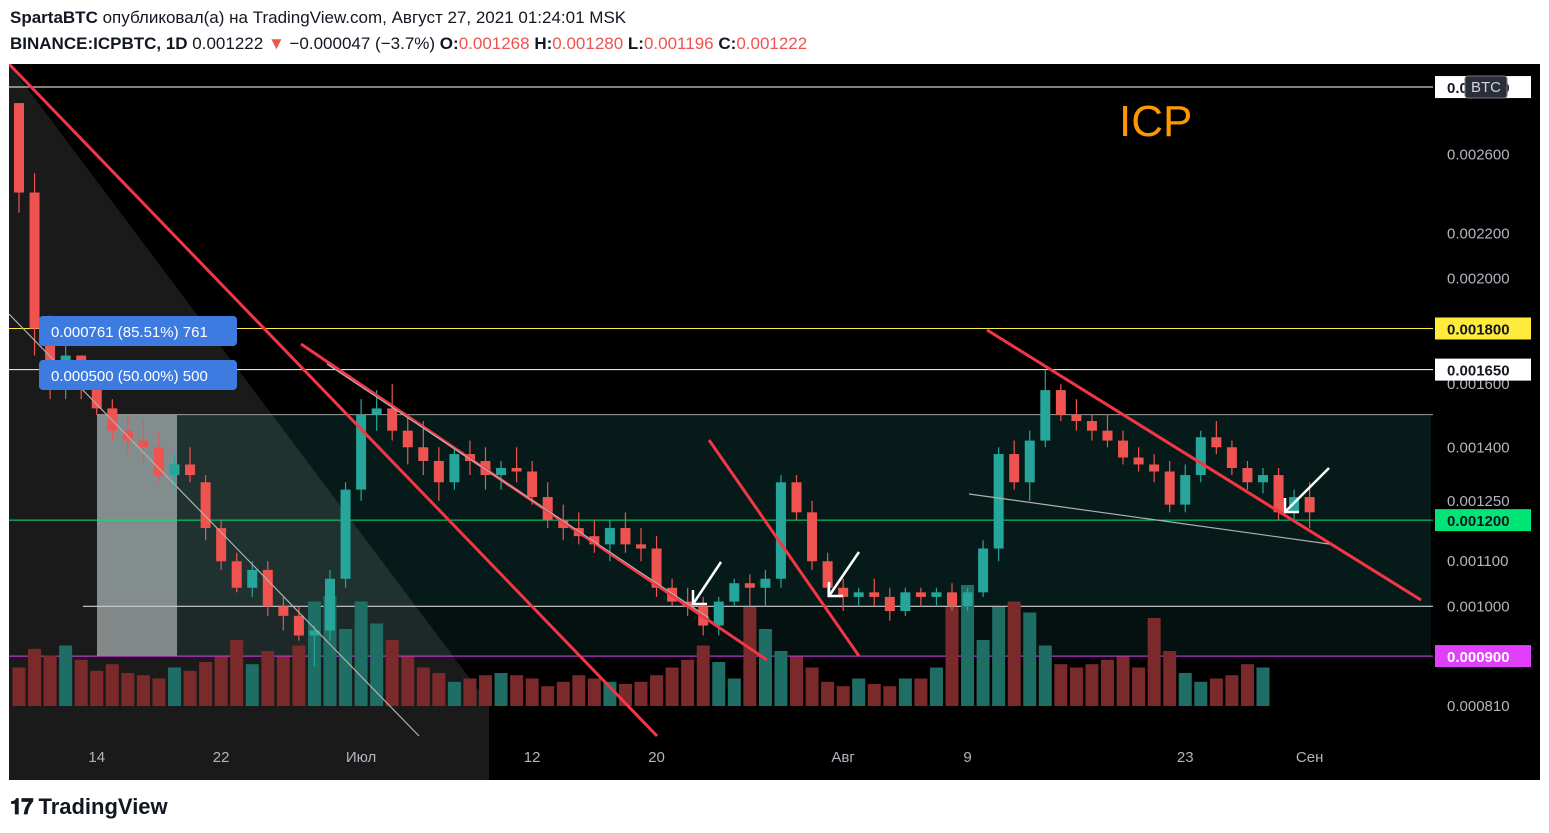 The width and height of the screenshot is (1549, 833). What do you see at coordinates (276, 43) in the screenshot?
I see `down-arrow-icon: ▼` at bounding box center [276, 43].